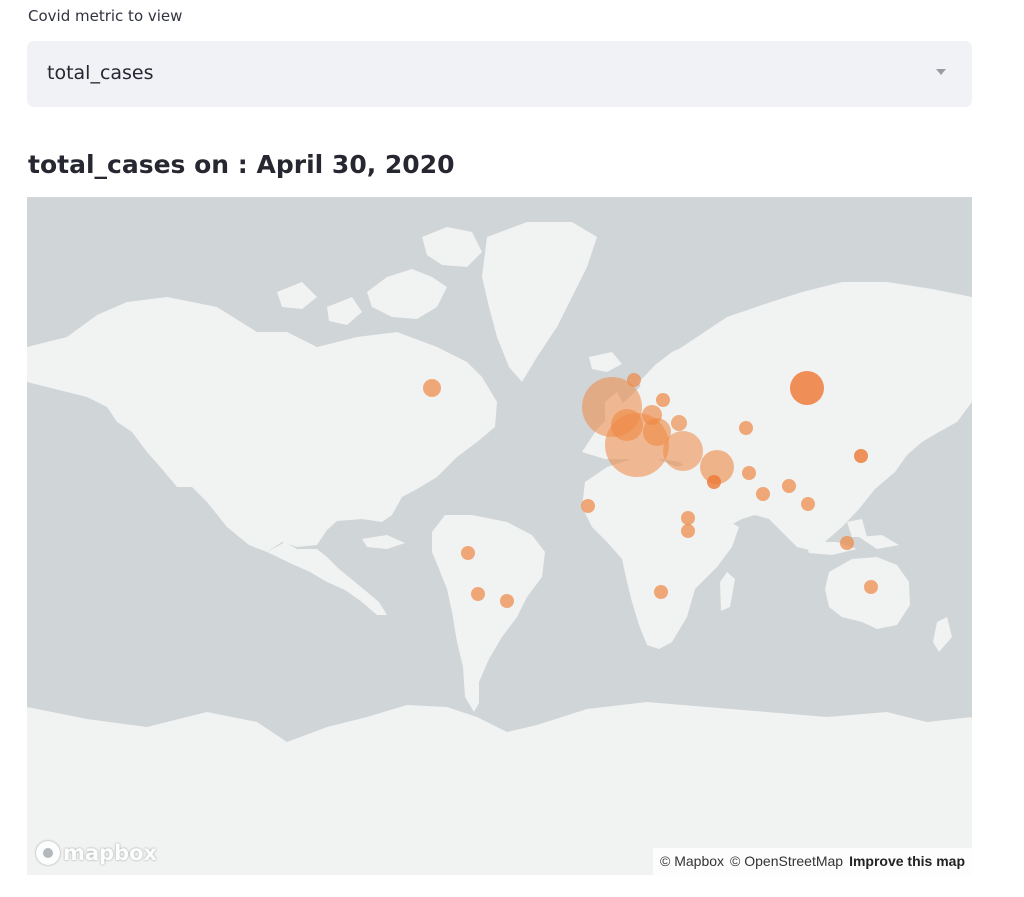  I want to click on marker-ecuador-peru, so click(468, 553).